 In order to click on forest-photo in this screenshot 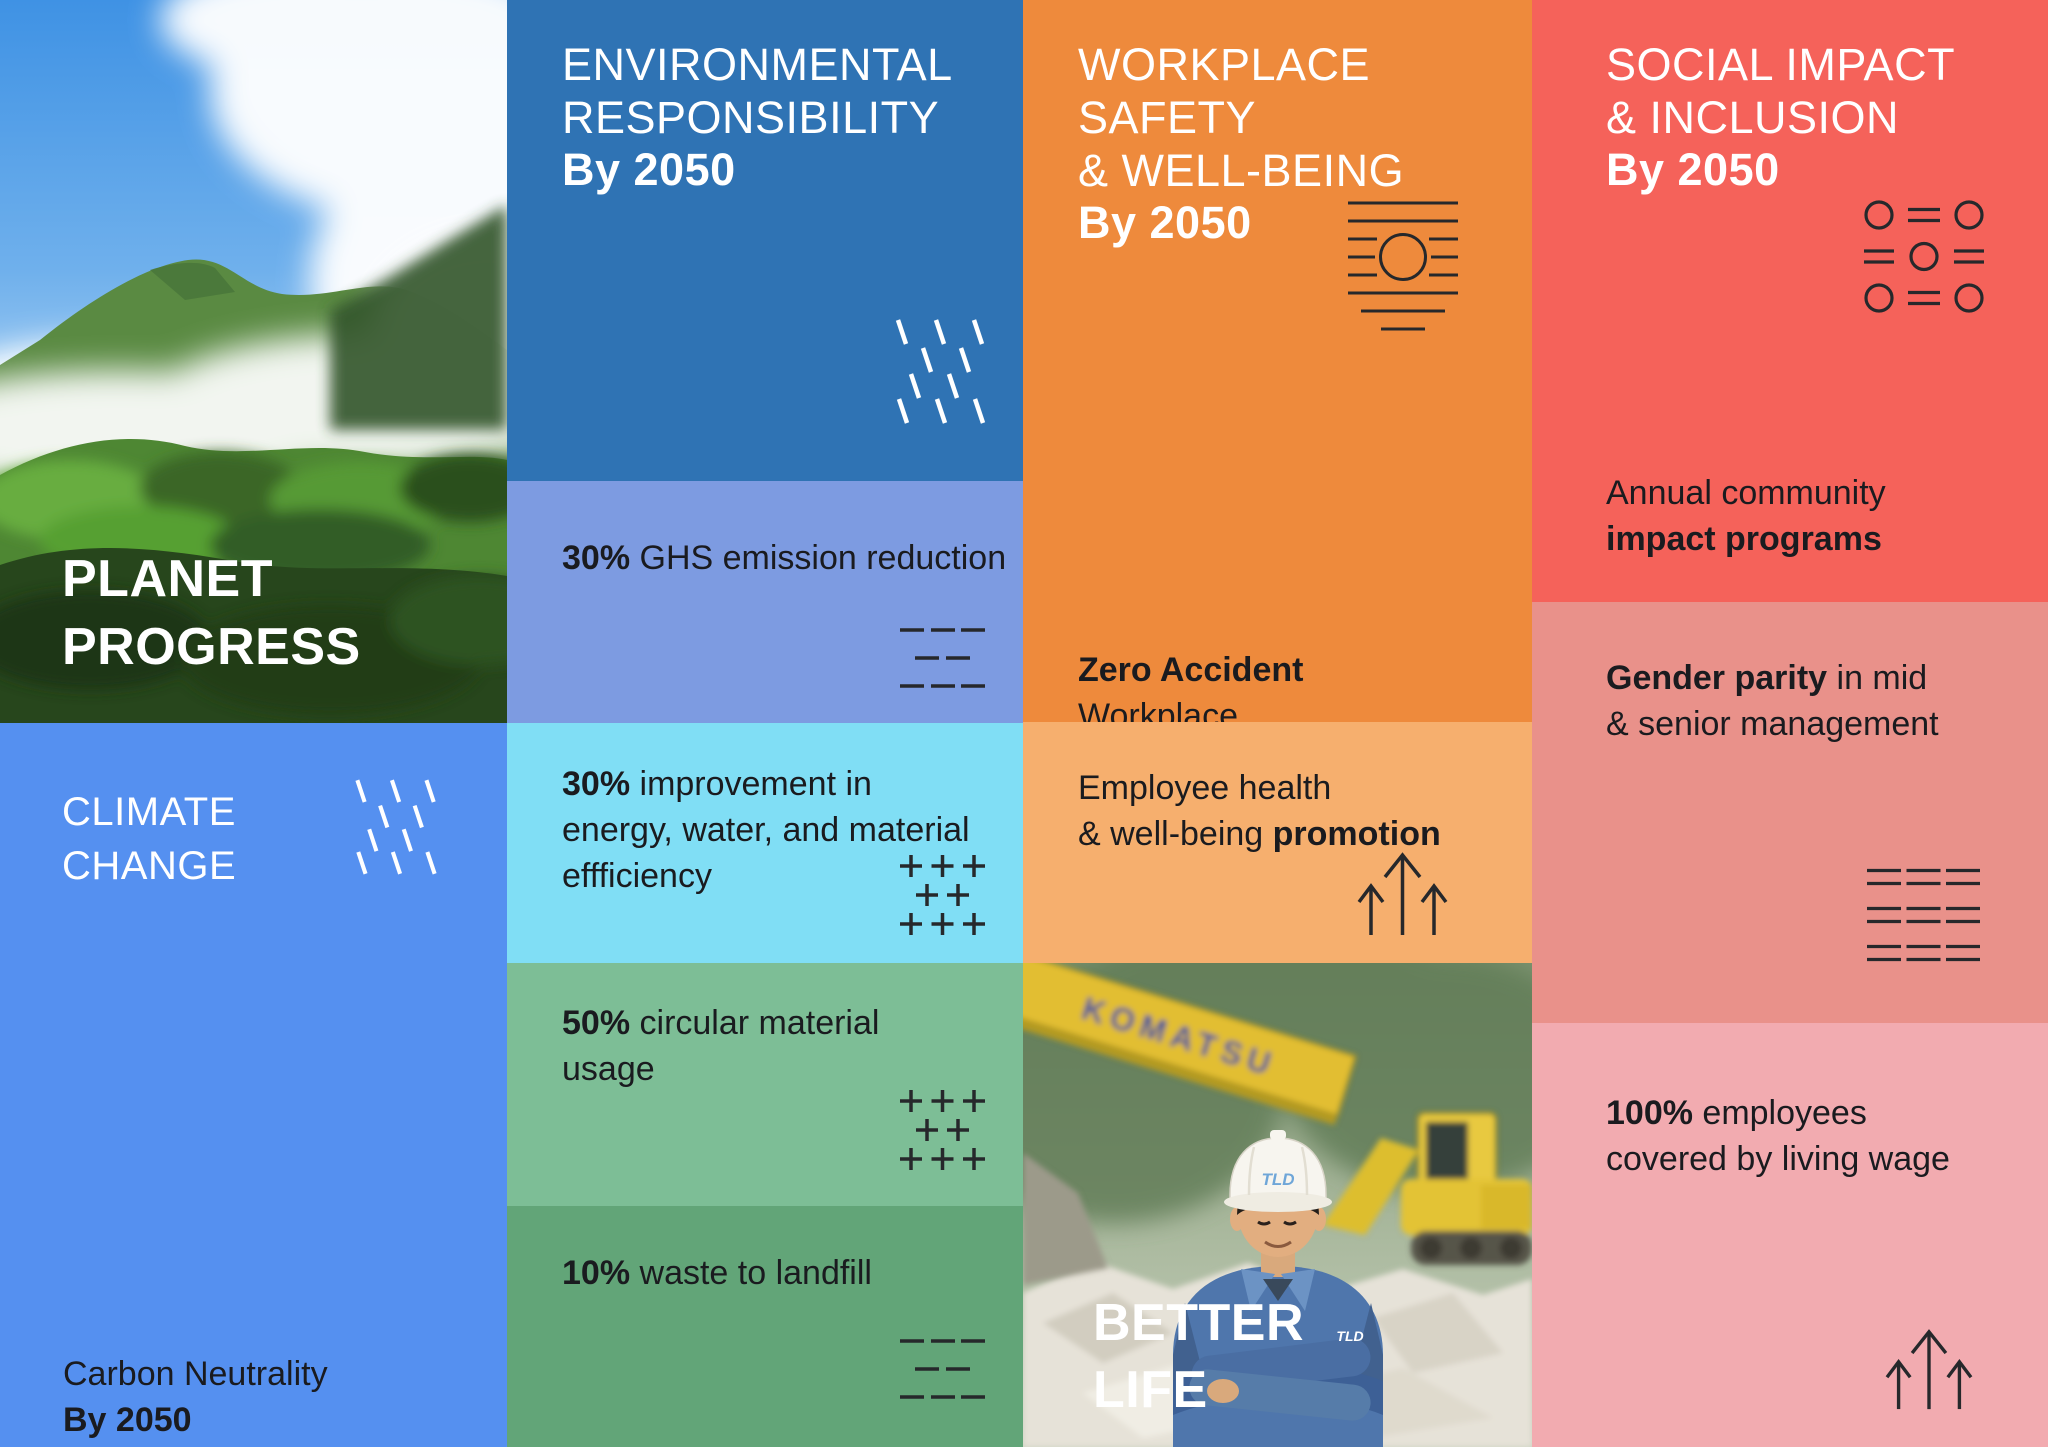, I will do `click(253, 361)`.